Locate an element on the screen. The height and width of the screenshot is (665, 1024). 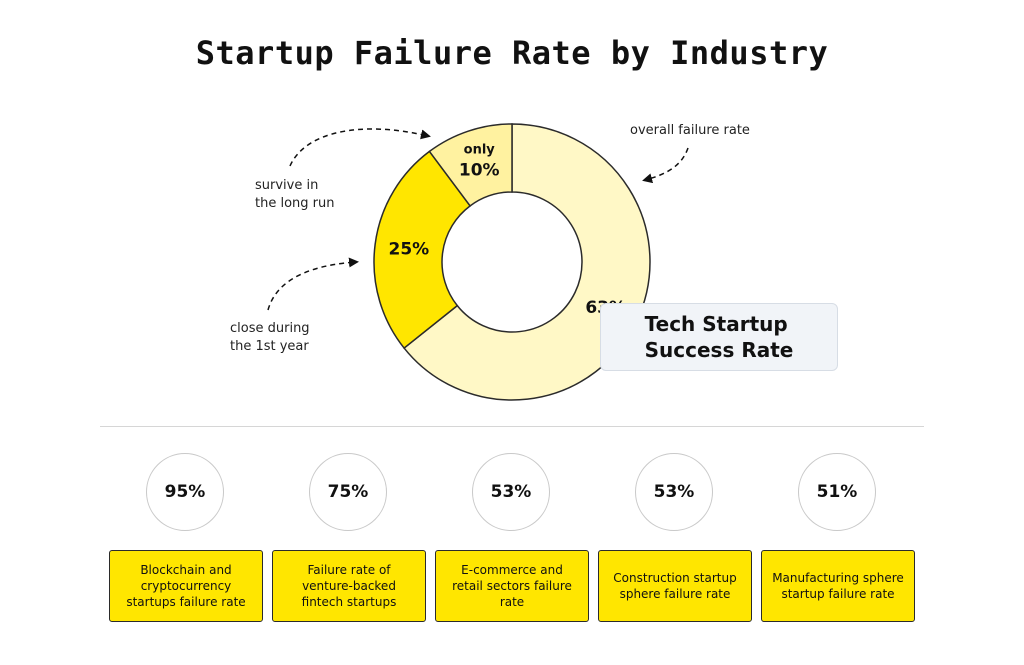
stat-value-circle: 95% is located at coordinates (185, 492).